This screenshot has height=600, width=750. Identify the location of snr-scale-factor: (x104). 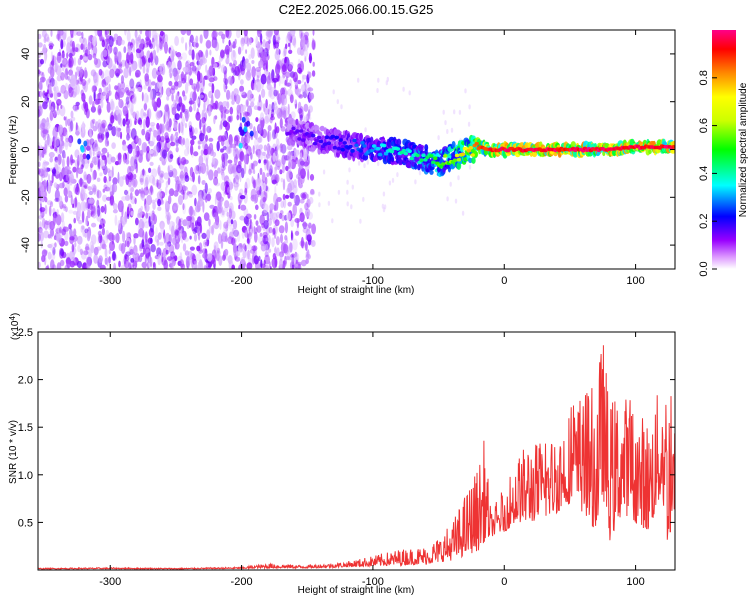
(14, 326).